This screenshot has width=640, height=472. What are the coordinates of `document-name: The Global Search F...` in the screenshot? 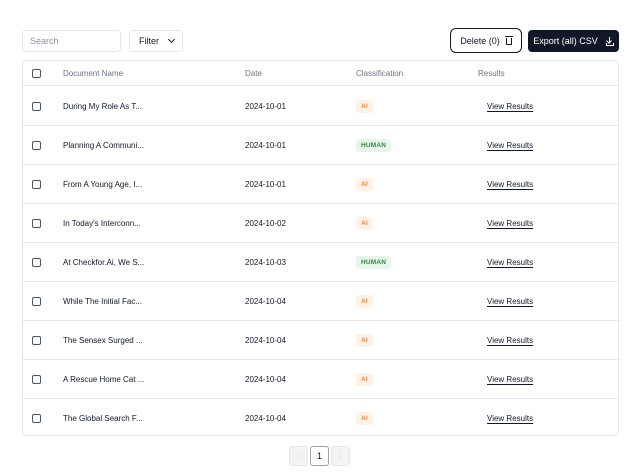 It's located at (103, 418).